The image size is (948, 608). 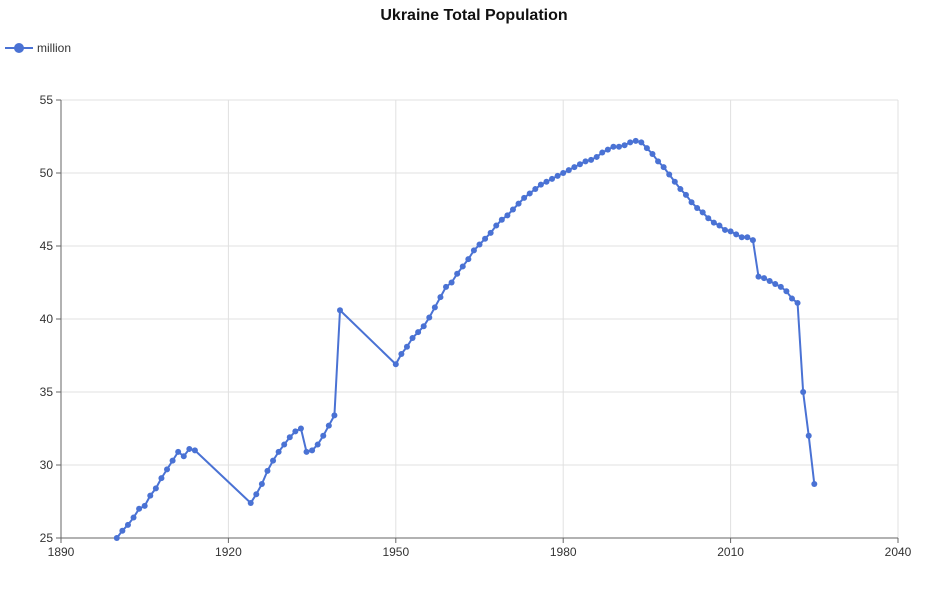 What do you see at coordinates (38, 48) in the screenshot?
I see `legend: million` at bounding box center [38, 48].